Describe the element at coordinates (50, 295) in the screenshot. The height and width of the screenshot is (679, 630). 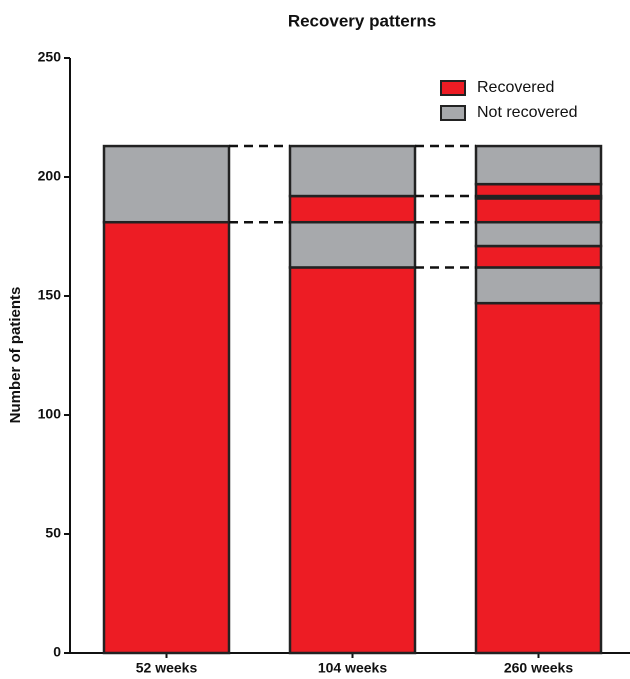
I see `y-tick-label: 150` at that location.